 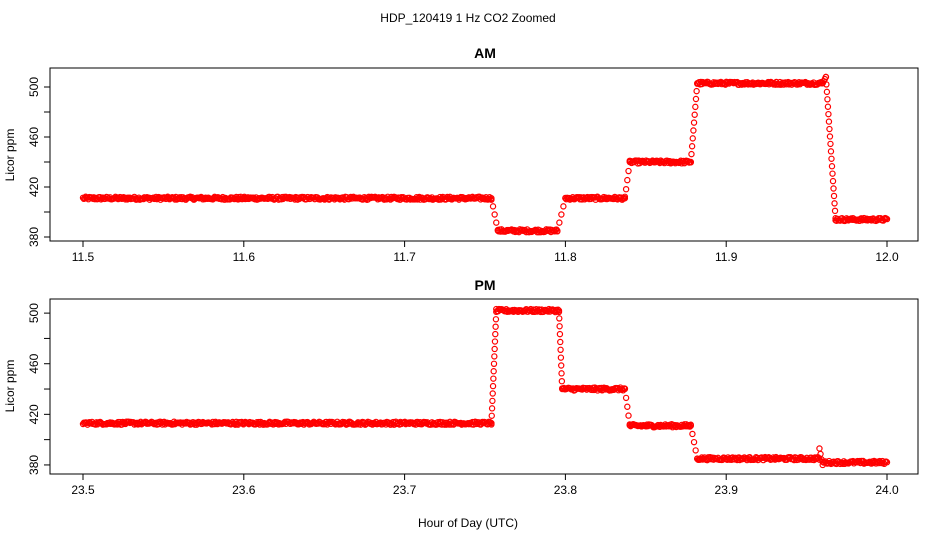 I want to click on pm-ytick-label: 420, so click(x=34, y=414).